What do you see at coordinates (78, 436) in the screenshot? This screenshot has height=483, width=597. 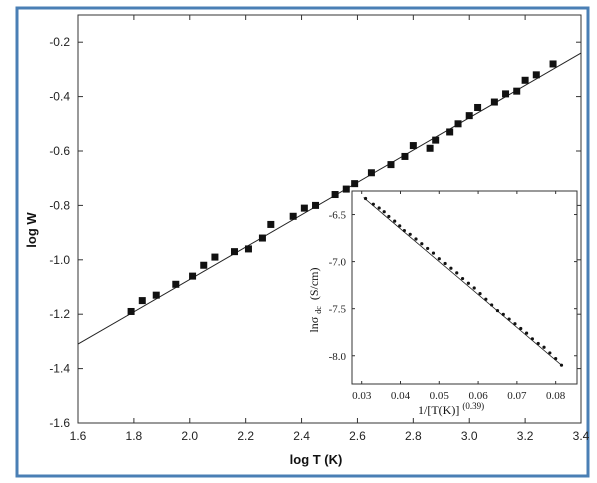 I see `main-x-tick-label: 1.6` at bounding box center [78, 436].